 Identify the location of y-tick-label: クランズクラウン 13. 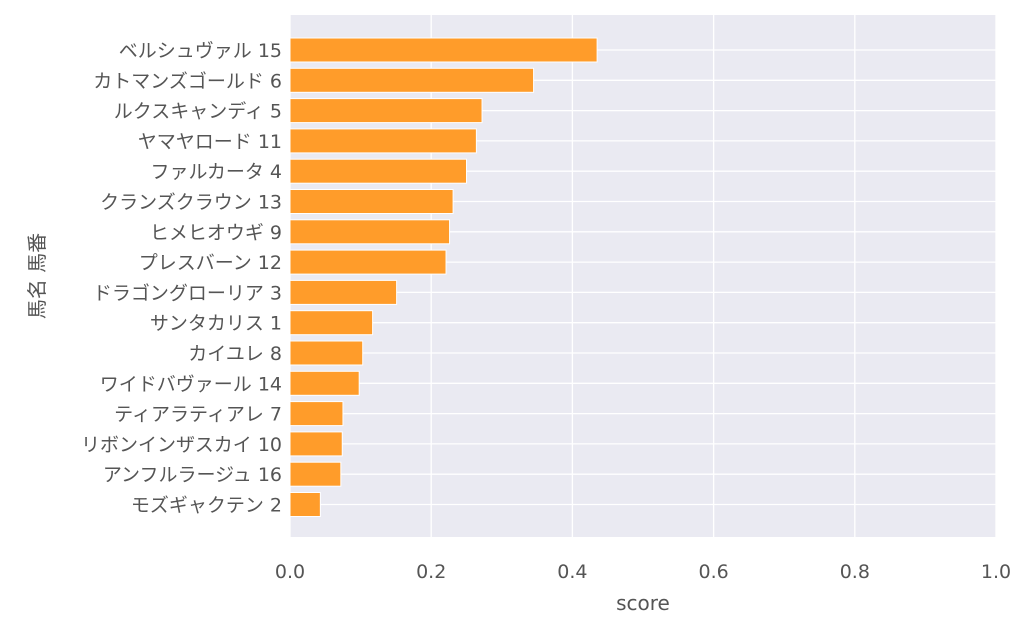
(191, 203).